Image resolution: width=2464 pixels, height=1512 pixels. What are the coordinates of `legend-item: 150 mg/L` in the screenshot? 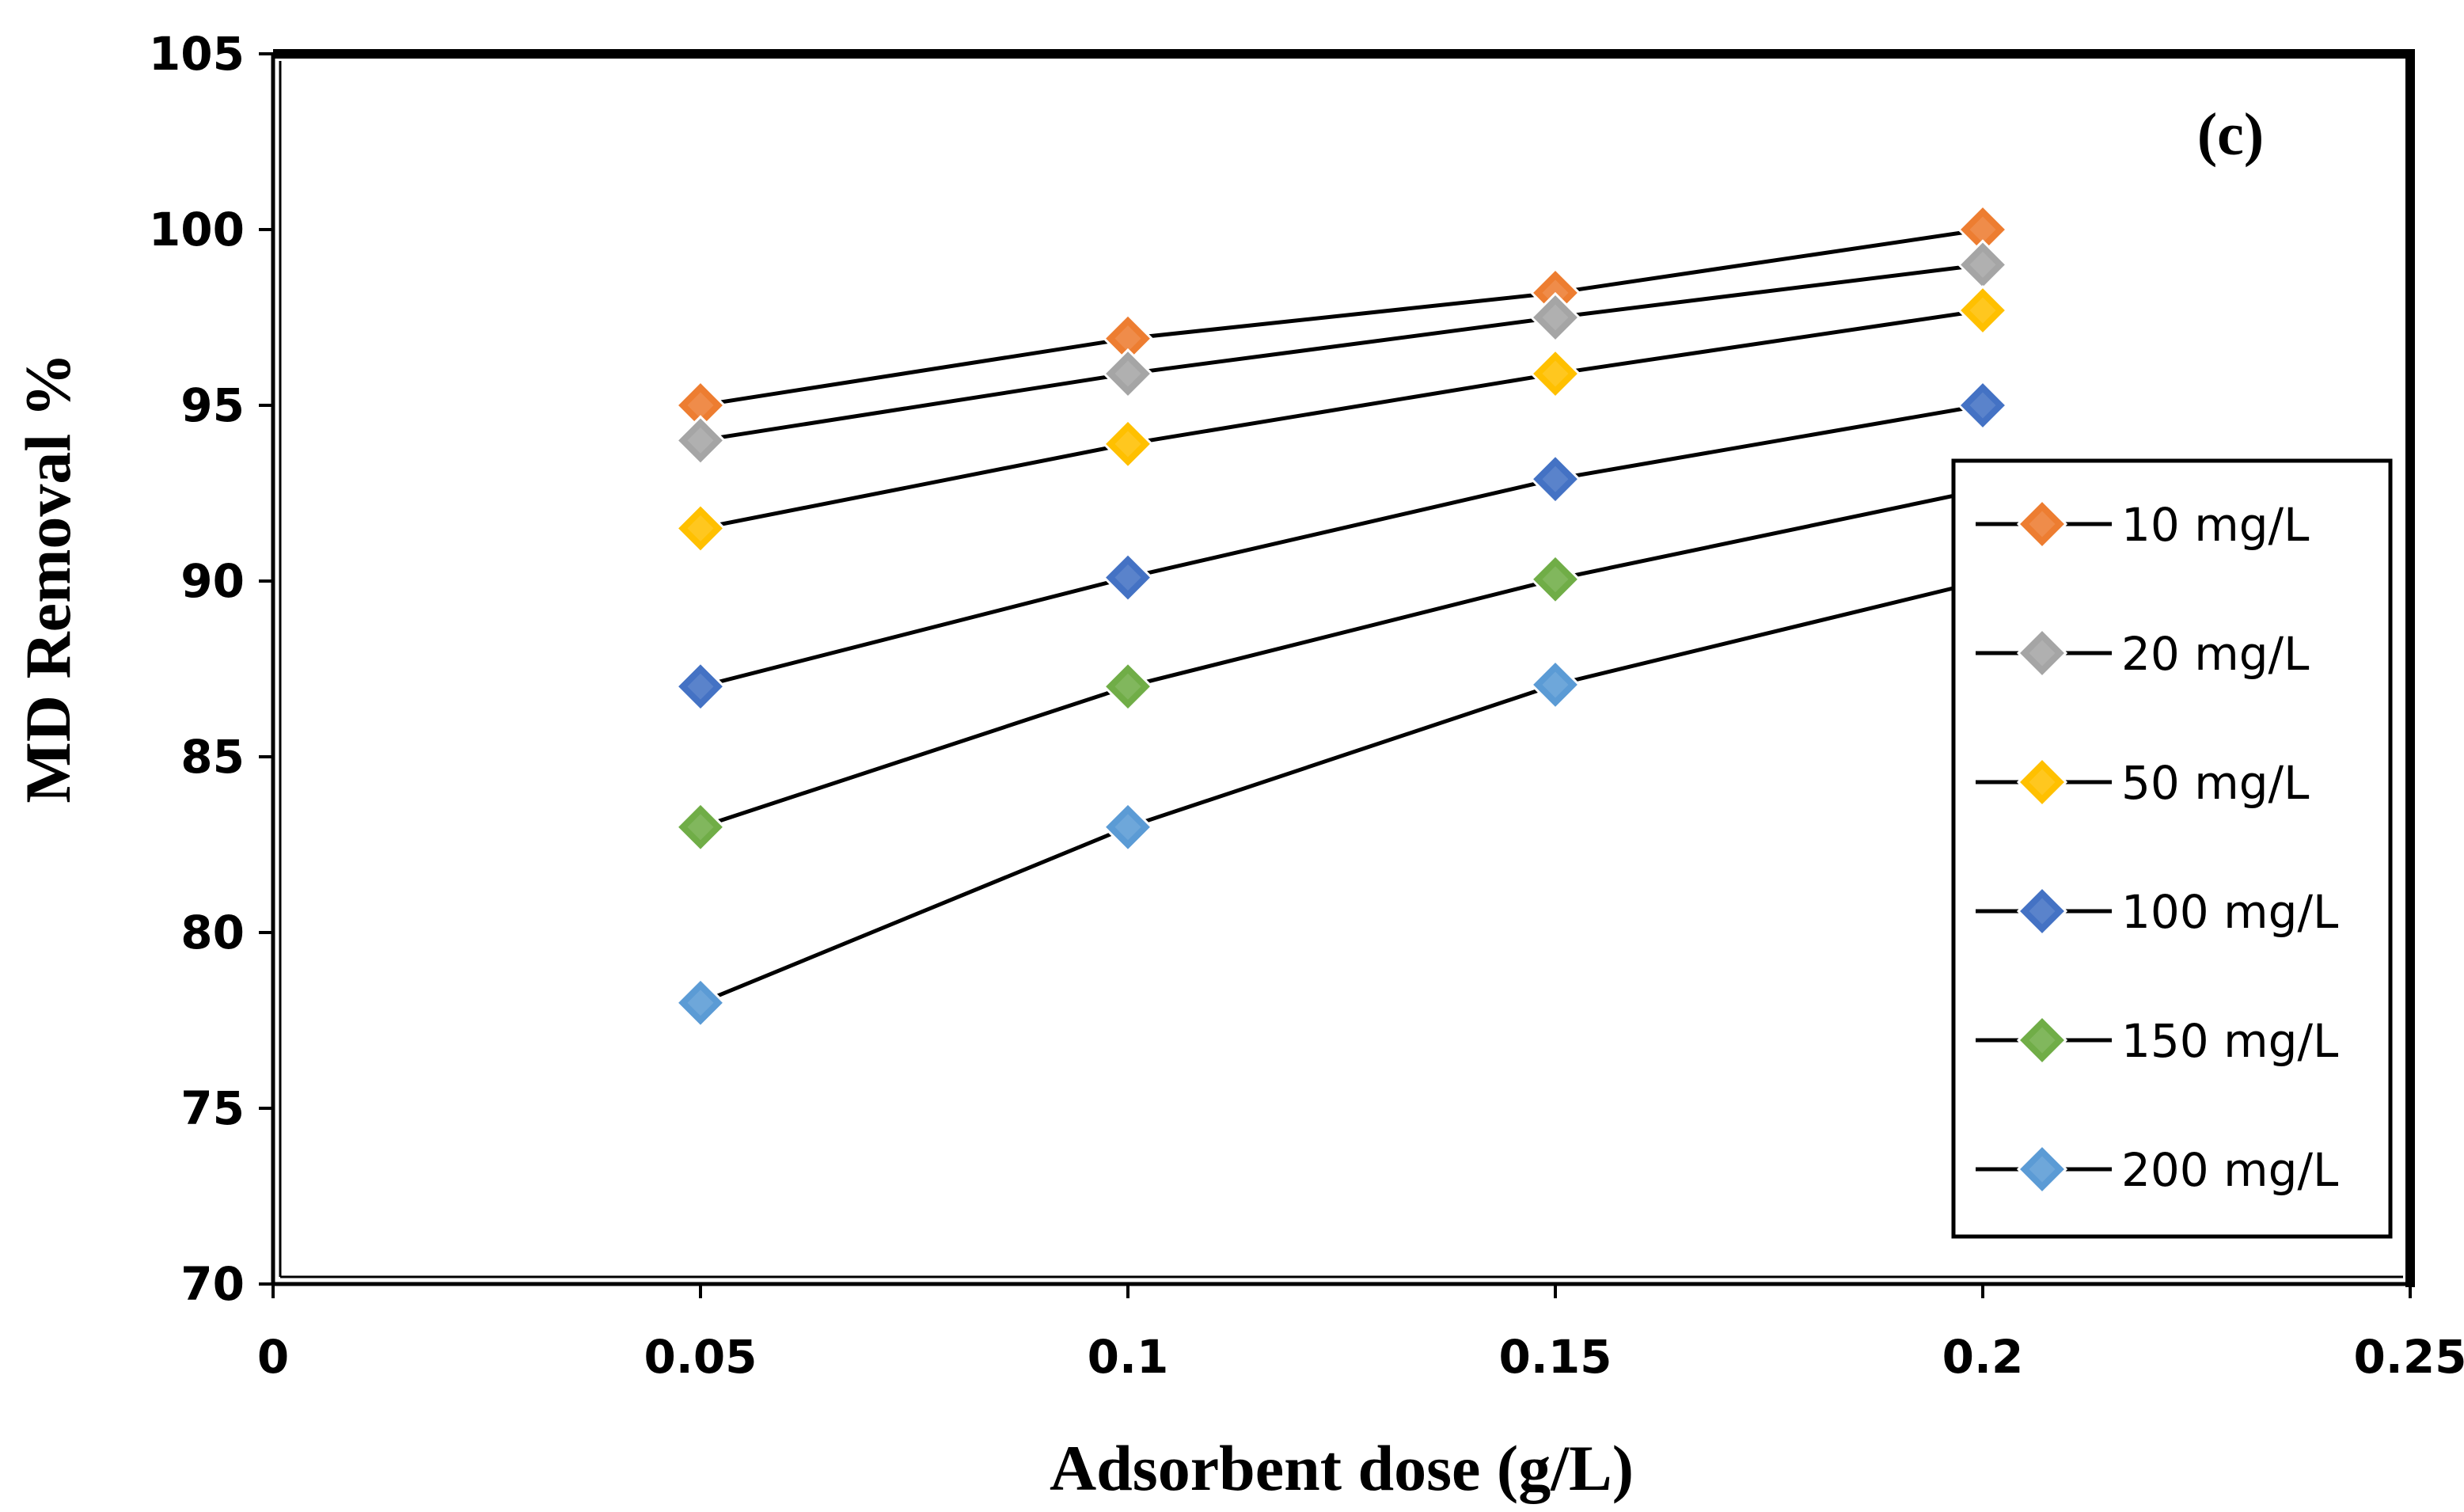 It's located at (2157, 1041).